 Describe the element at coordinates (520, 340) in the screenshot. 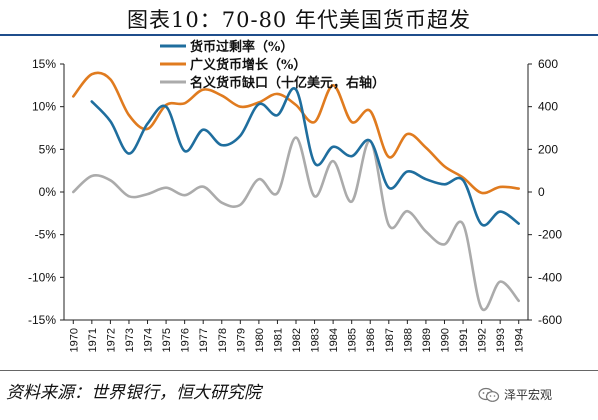

I see `x-tick-label: 1994` at that location.